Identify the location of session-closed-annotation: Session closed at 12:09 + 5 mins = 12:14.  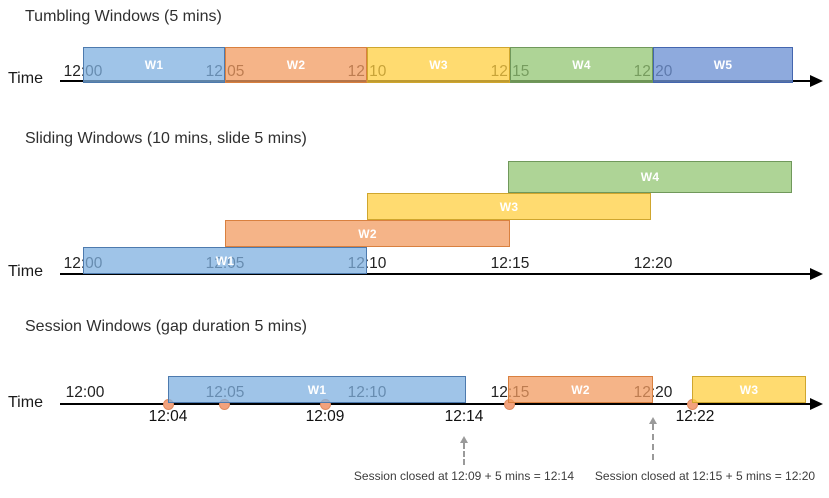
(464, 476).